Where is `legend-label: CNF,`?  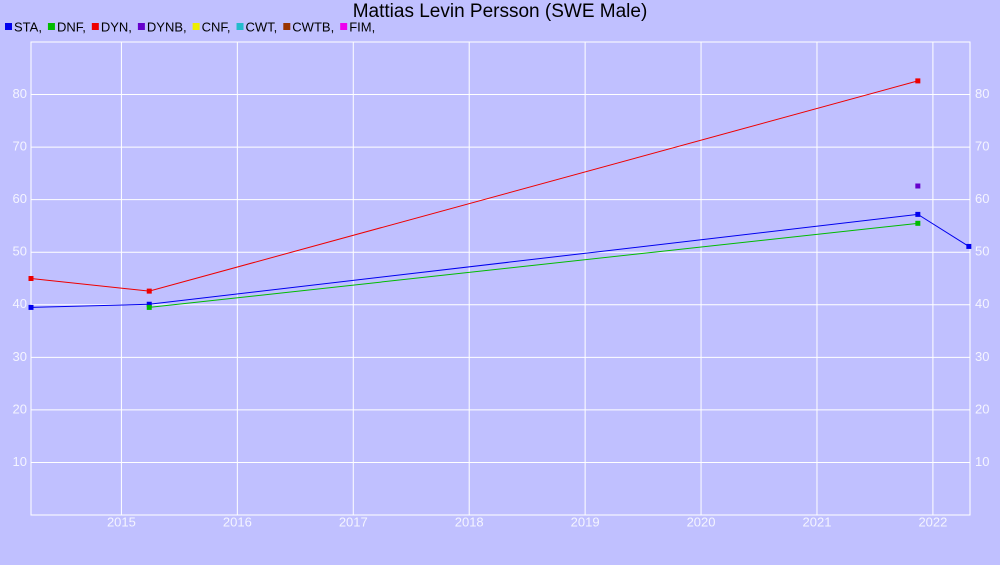
legend-label: CNF, is located at coordinates (216, 26).